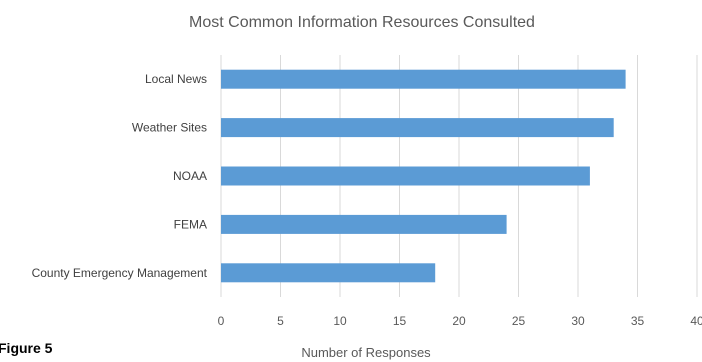 The width and height of the screenshot is (702, 362). Describe the element at coordinates (190, 224) in the screenshot. I see `category-label: FEMA` at that location.